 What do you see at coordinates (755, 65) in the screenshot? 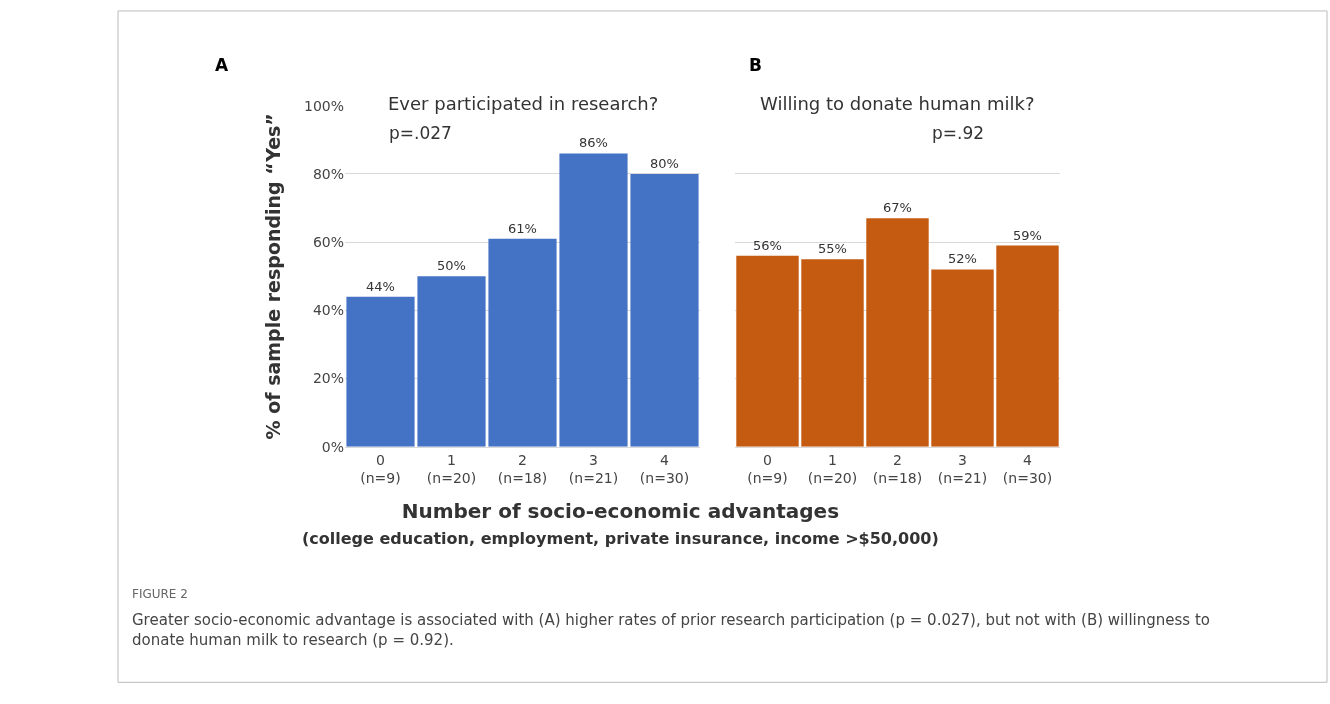
I see `text: B` at bounding box center [755, 65].